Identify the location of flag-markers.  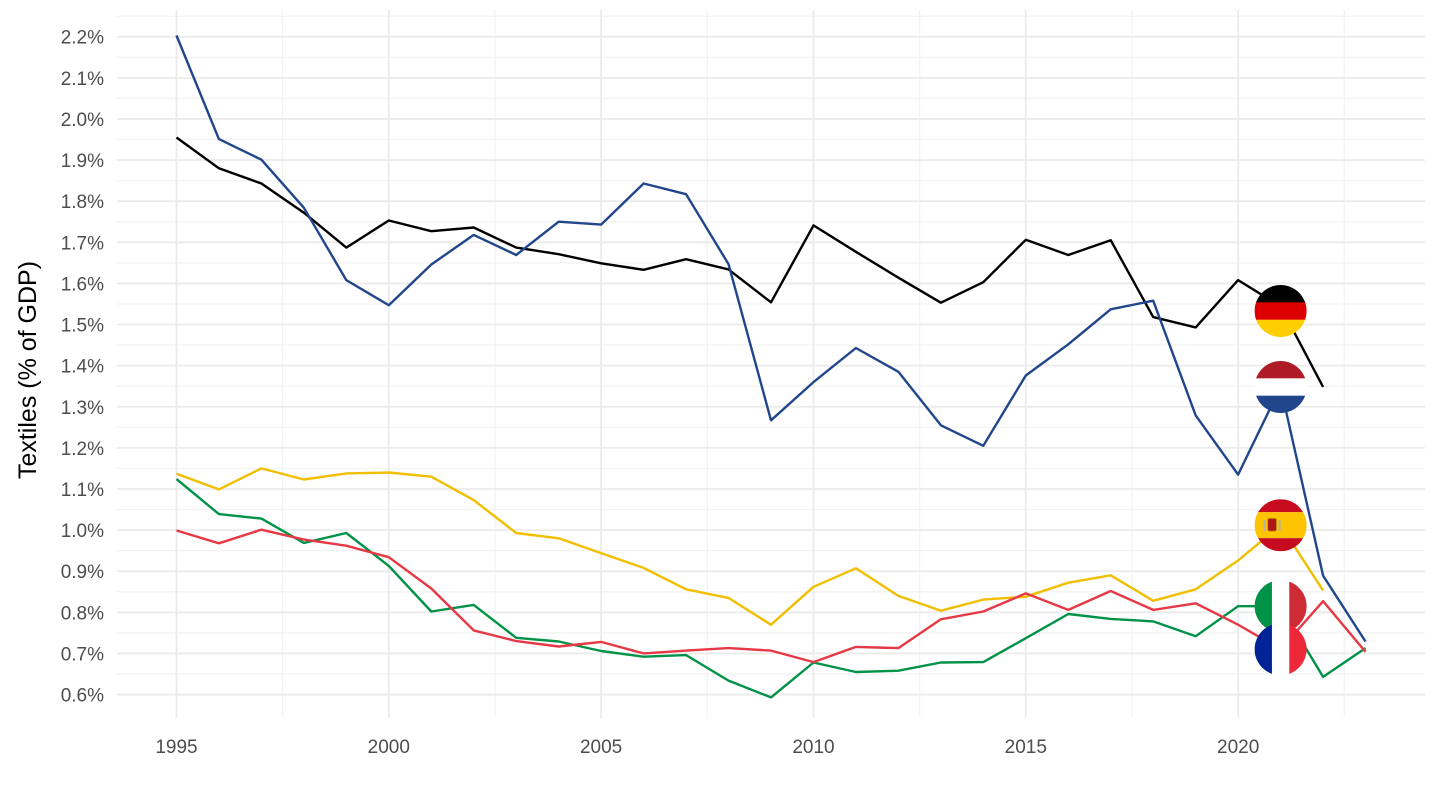
(1280, 480).